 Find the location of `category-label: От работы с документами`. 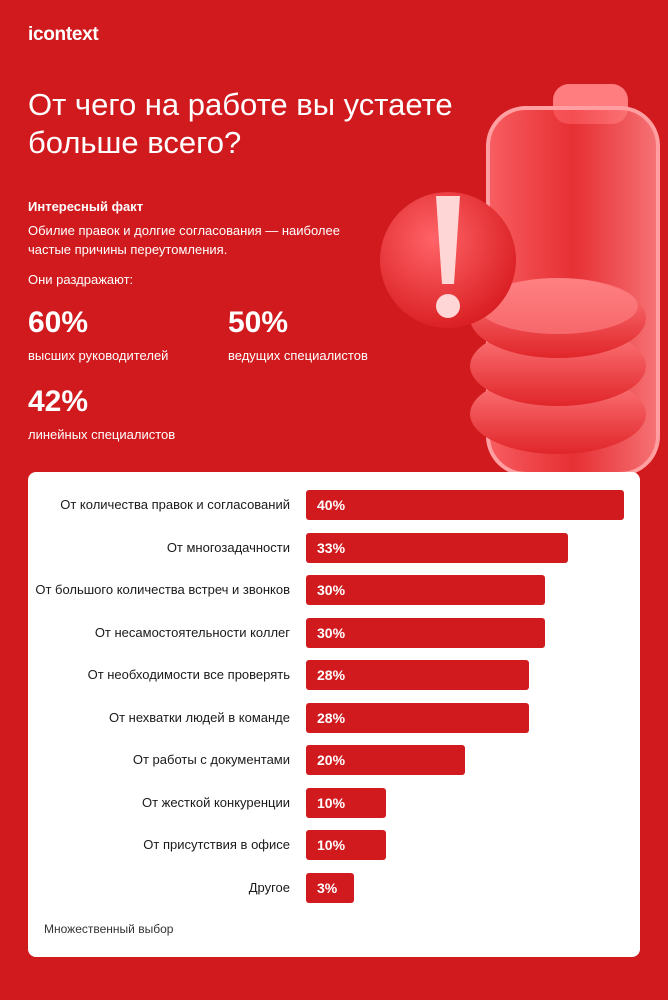

category-label: От работы с документами is located at coordinates (211, 759).